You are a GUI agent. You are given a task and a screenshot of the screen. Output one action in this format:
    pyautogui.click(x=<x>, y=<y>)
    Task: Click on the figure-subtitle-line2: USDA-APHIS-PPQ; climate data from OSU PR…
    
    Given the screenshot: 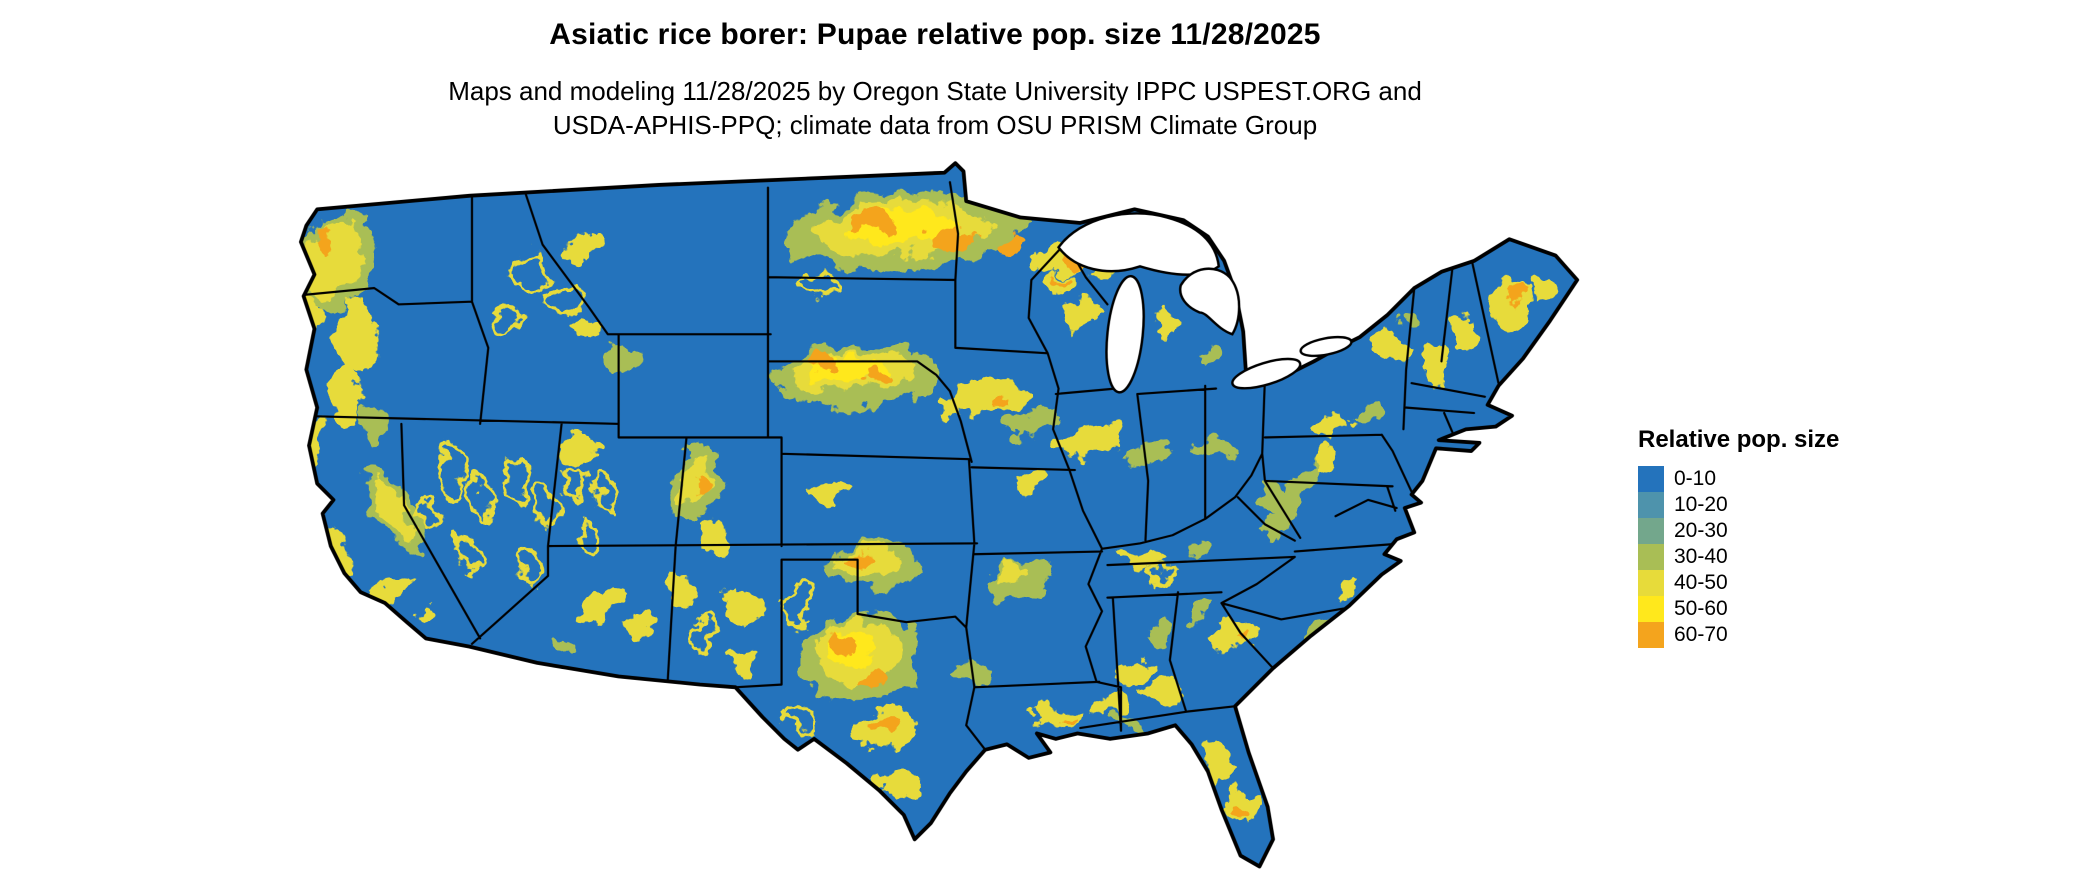 What is the action you would take?
    pyautogui.click(x=935, y=125)
    